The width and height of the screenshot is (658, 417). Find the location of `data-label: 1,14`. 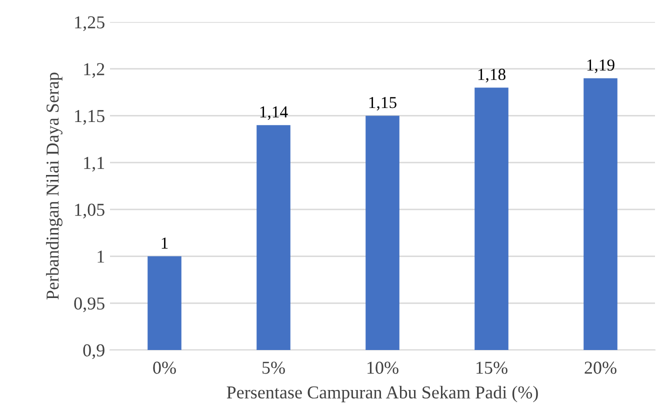

data-label: 1,14 is located at coordinates (274, 113).